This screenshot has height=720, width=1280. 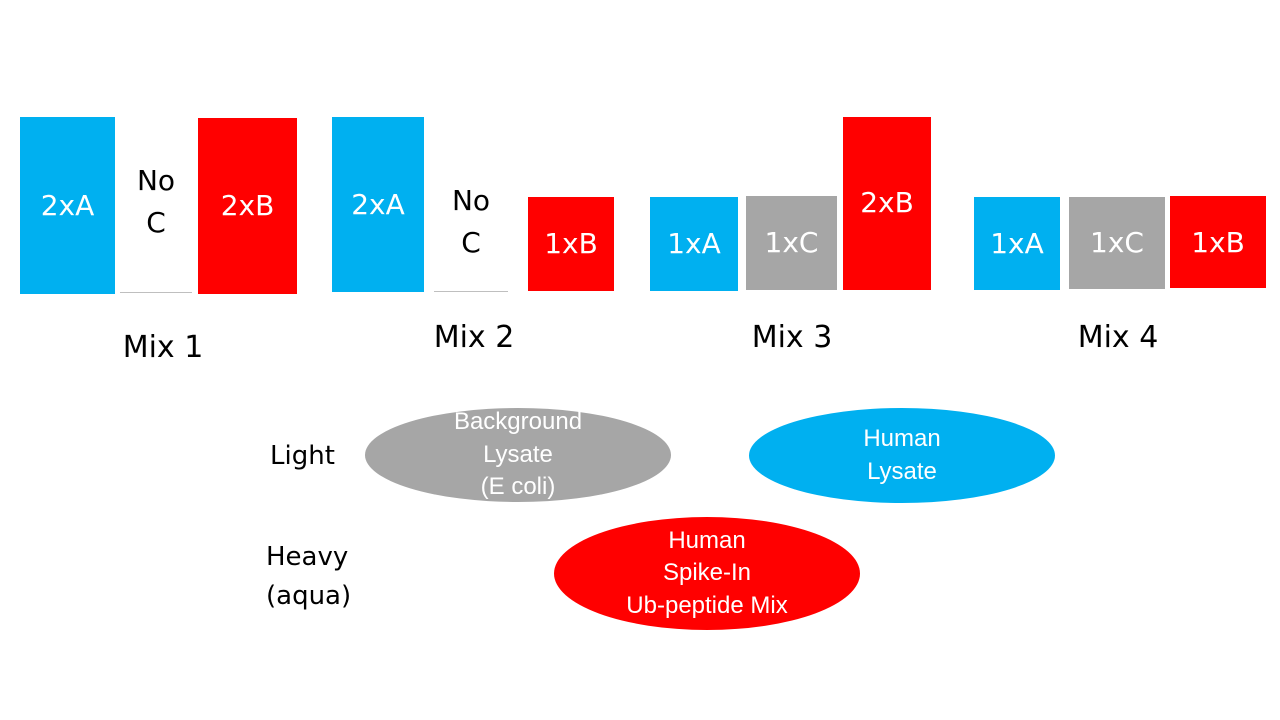 I want to click on mix3-block-1xA: 1xA, so click(x=694, y=244).